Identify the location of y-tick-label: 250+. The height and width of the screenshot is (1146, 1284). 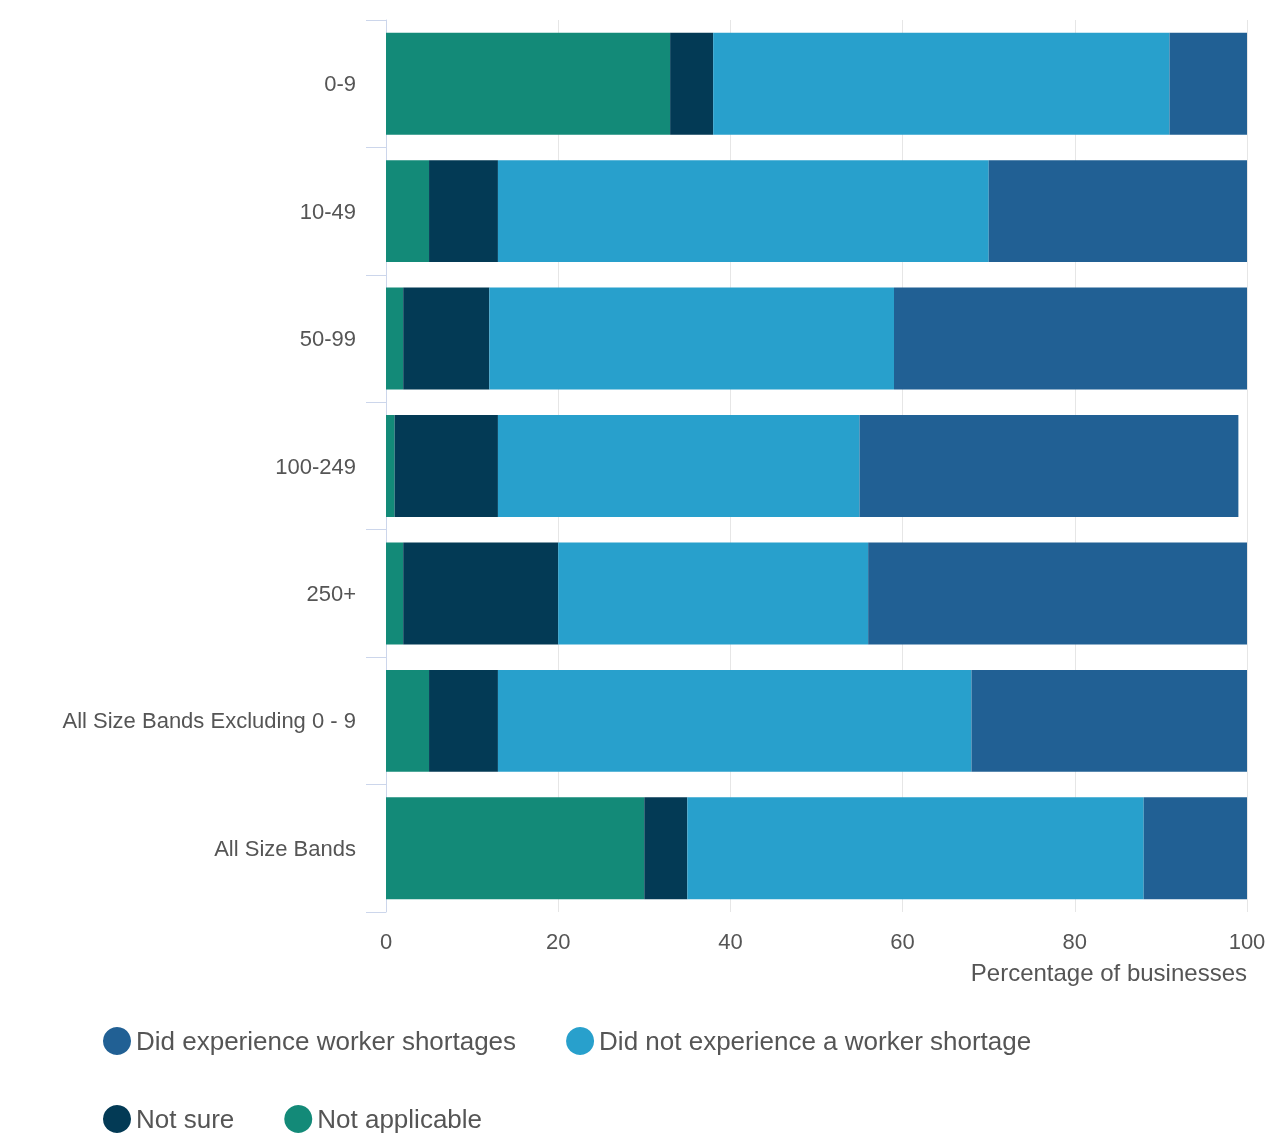
(331, 593).